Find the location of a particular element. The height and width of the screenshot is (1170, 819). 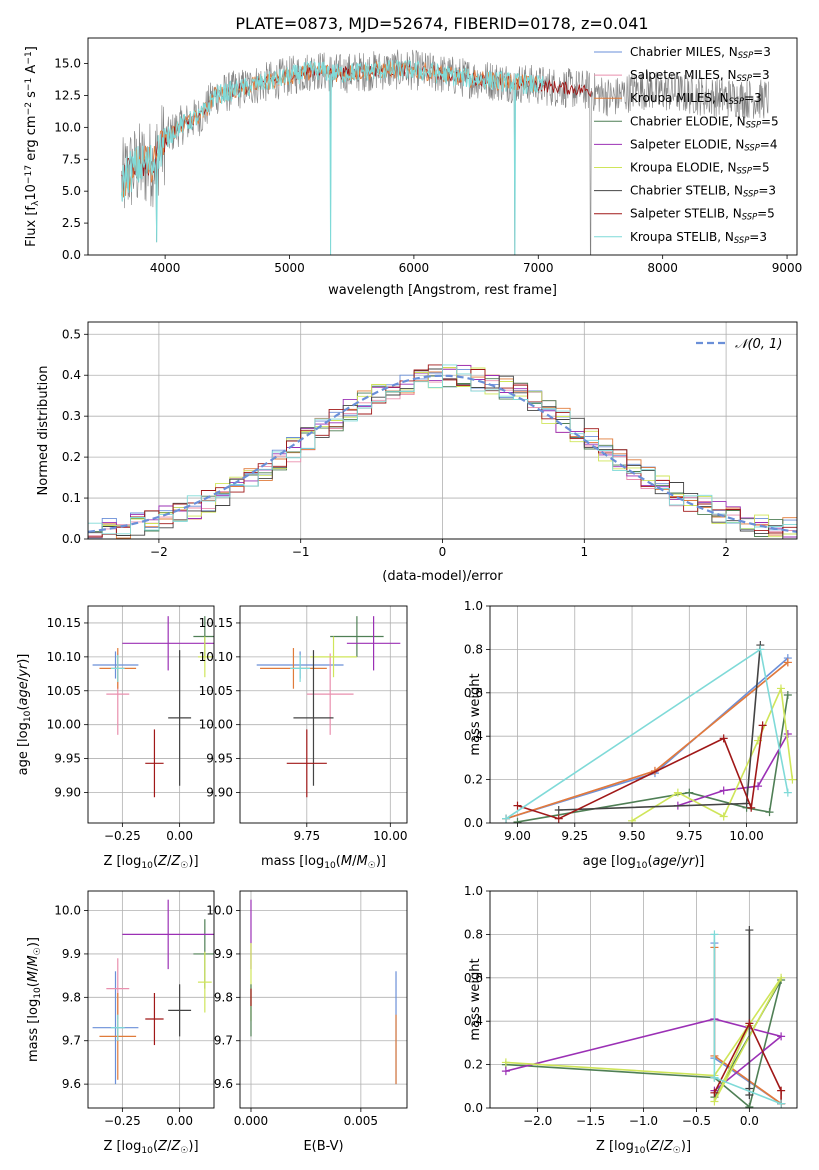

legend-label: Kroupa STELIB, NSSP=3 is located at coordinates (698, 237).